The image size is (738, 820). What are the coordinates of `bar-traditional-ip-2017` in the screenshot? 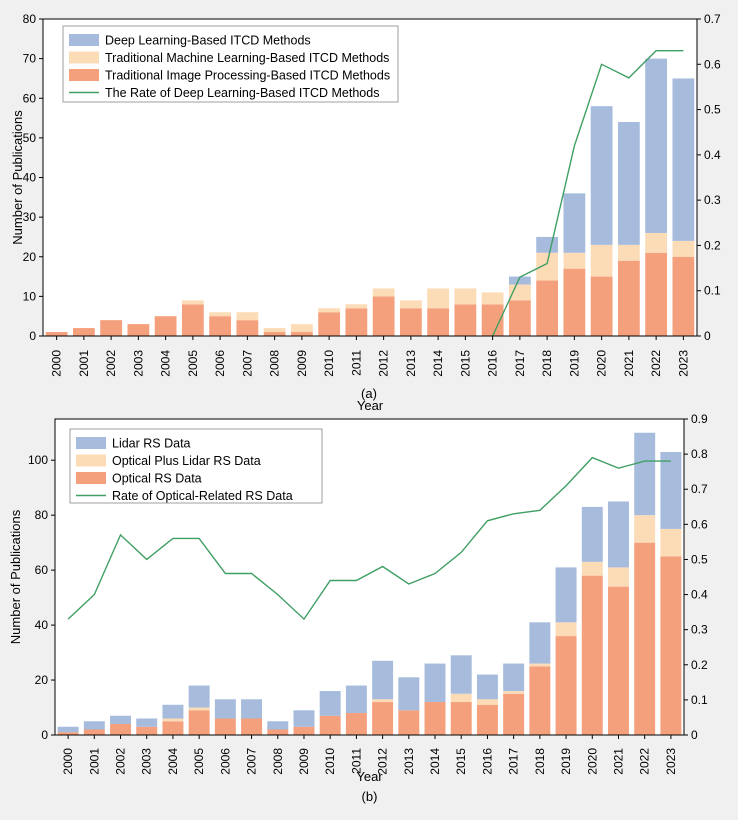 It's located at (519, 318).